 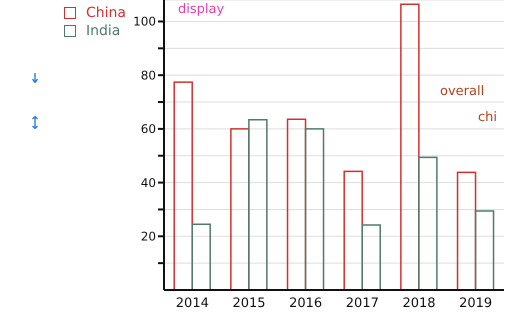 I want to click on y-tick-label: 40, so click(x=148, y=183).